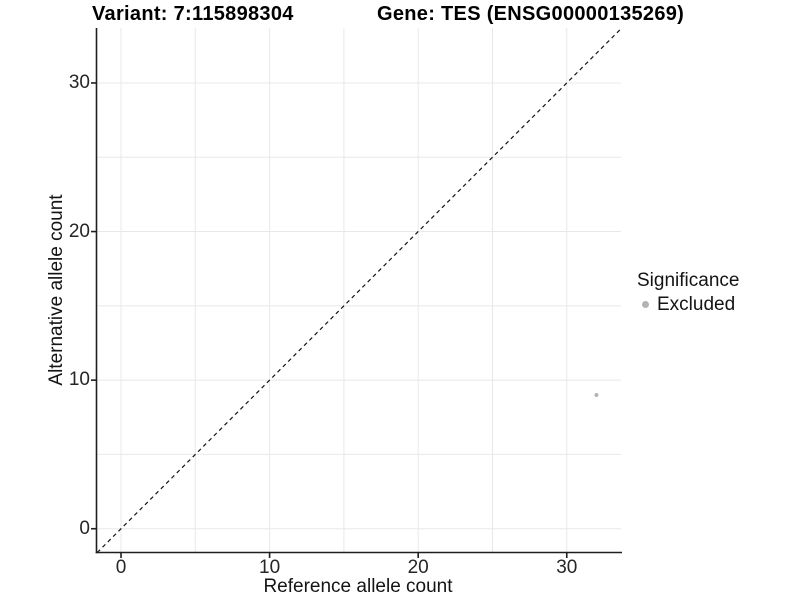  What do you see at coordinates (121, 567) in the screenshot?
I see `x-tick-label: 0` at bounding box center [121, 567].